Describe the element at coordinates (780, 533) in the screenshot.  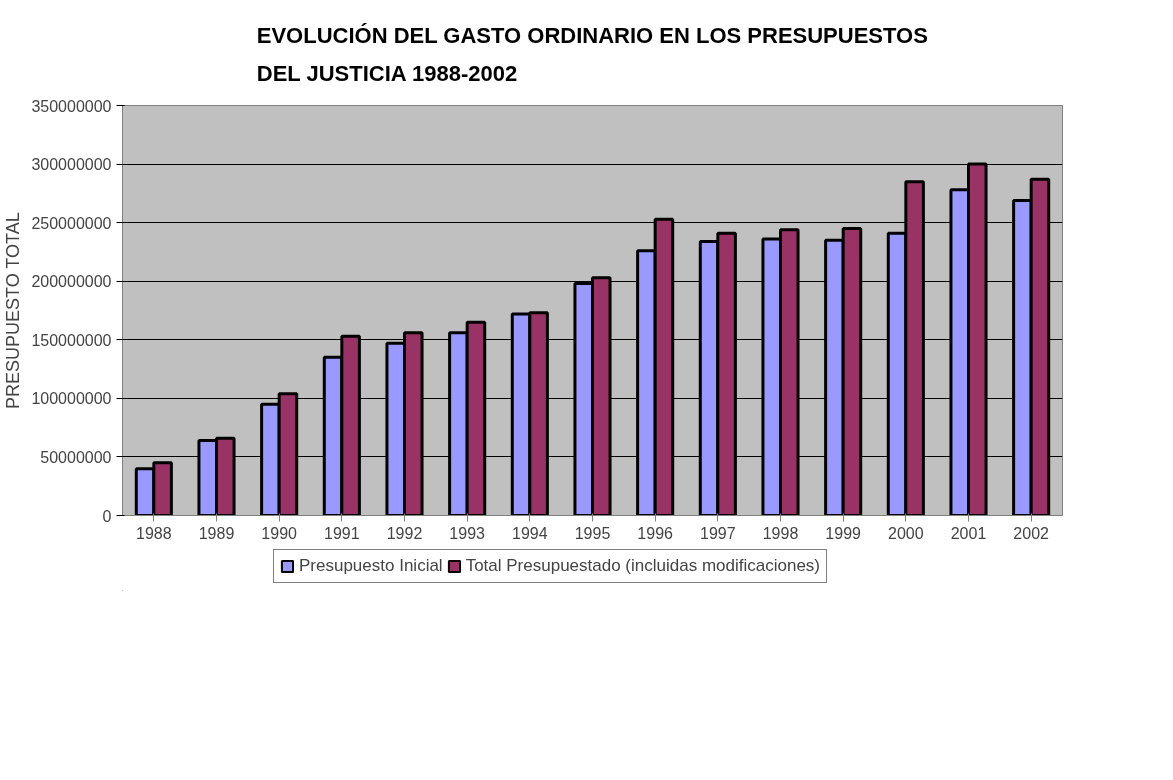
I see `x-tick-label: 1998` at that location.